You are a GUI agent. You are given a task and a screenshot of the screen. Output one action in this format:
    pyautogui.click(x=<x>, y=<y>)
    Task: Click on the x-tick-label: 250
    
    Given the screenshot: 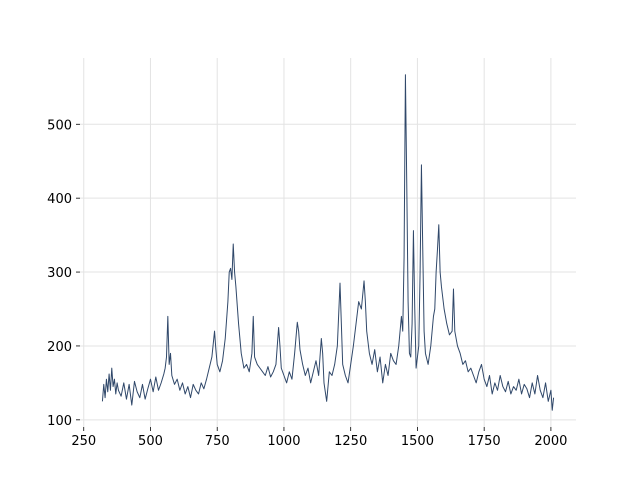 What is the action you would take?
    pyautogui.click(x=83, y=441)
    